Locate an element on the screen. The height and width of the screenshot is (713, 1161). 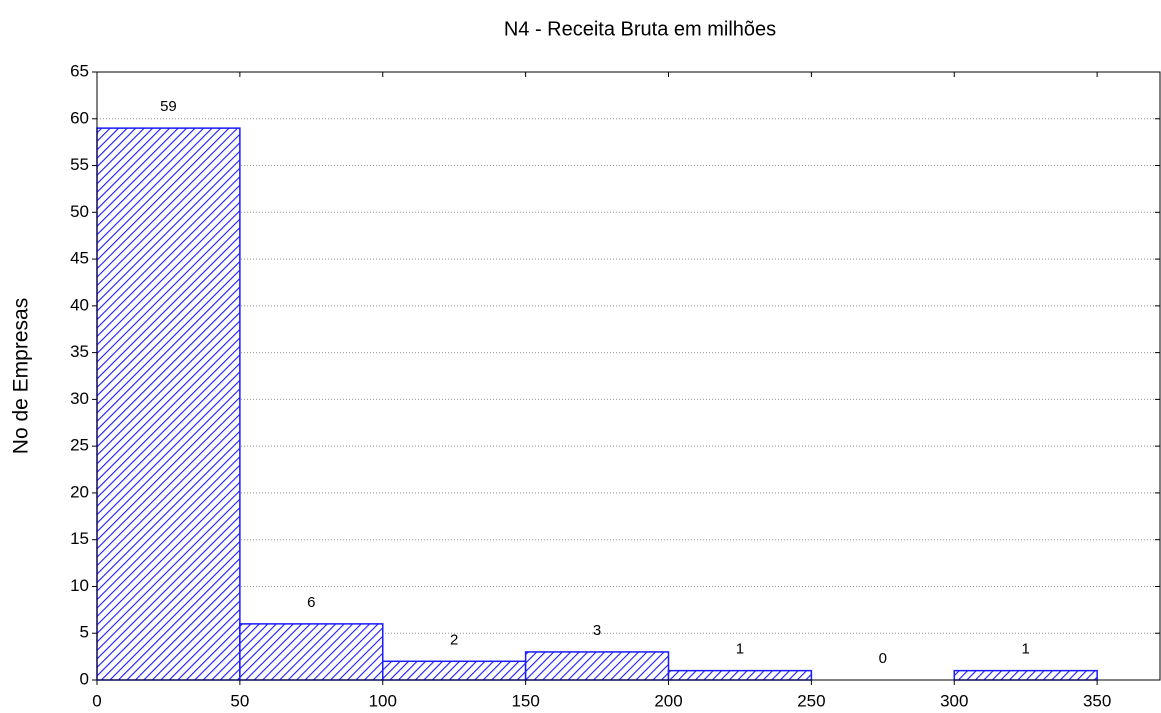
x-tick-label: 50 is located at coordinates (239, 700).